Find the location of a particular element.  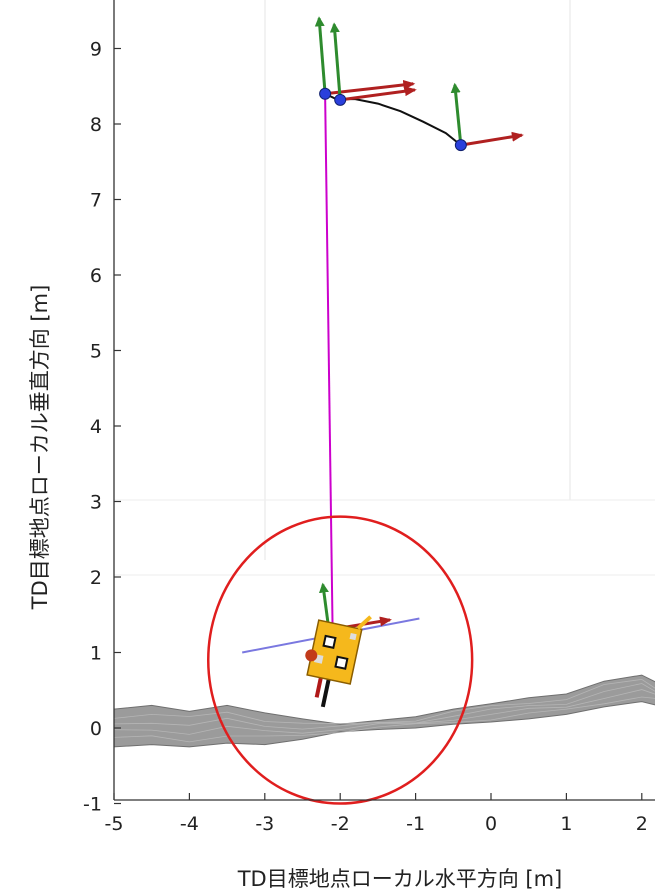

lander-thruster is located at coordinates (311, 655).